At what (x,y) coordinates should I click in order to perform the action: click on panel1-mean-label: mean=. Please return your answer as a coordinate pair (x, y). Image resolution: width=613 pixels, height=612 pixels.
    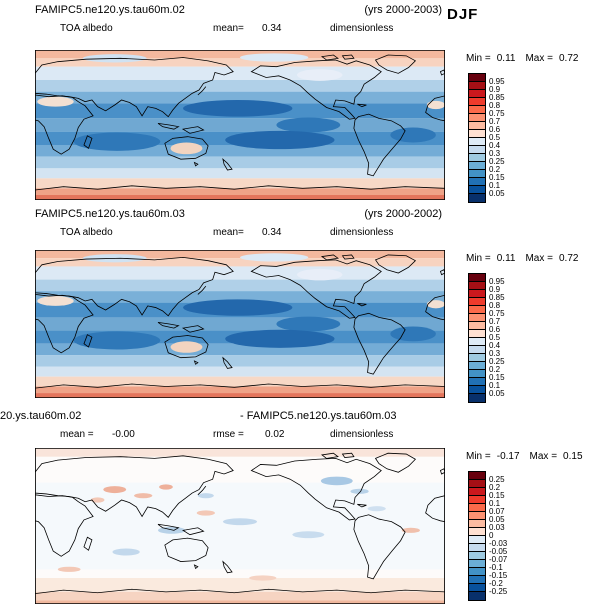
    Looking at the image, I should click on (228, 28).